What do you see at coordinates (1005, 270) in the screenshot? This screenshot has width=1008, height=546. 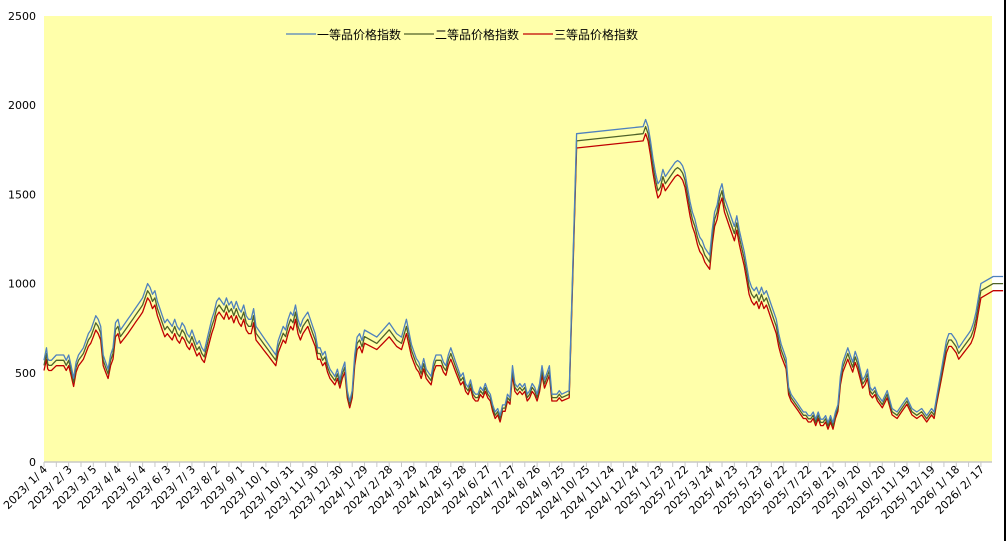 I see `frame-border` at bounding box center [1005, 270].